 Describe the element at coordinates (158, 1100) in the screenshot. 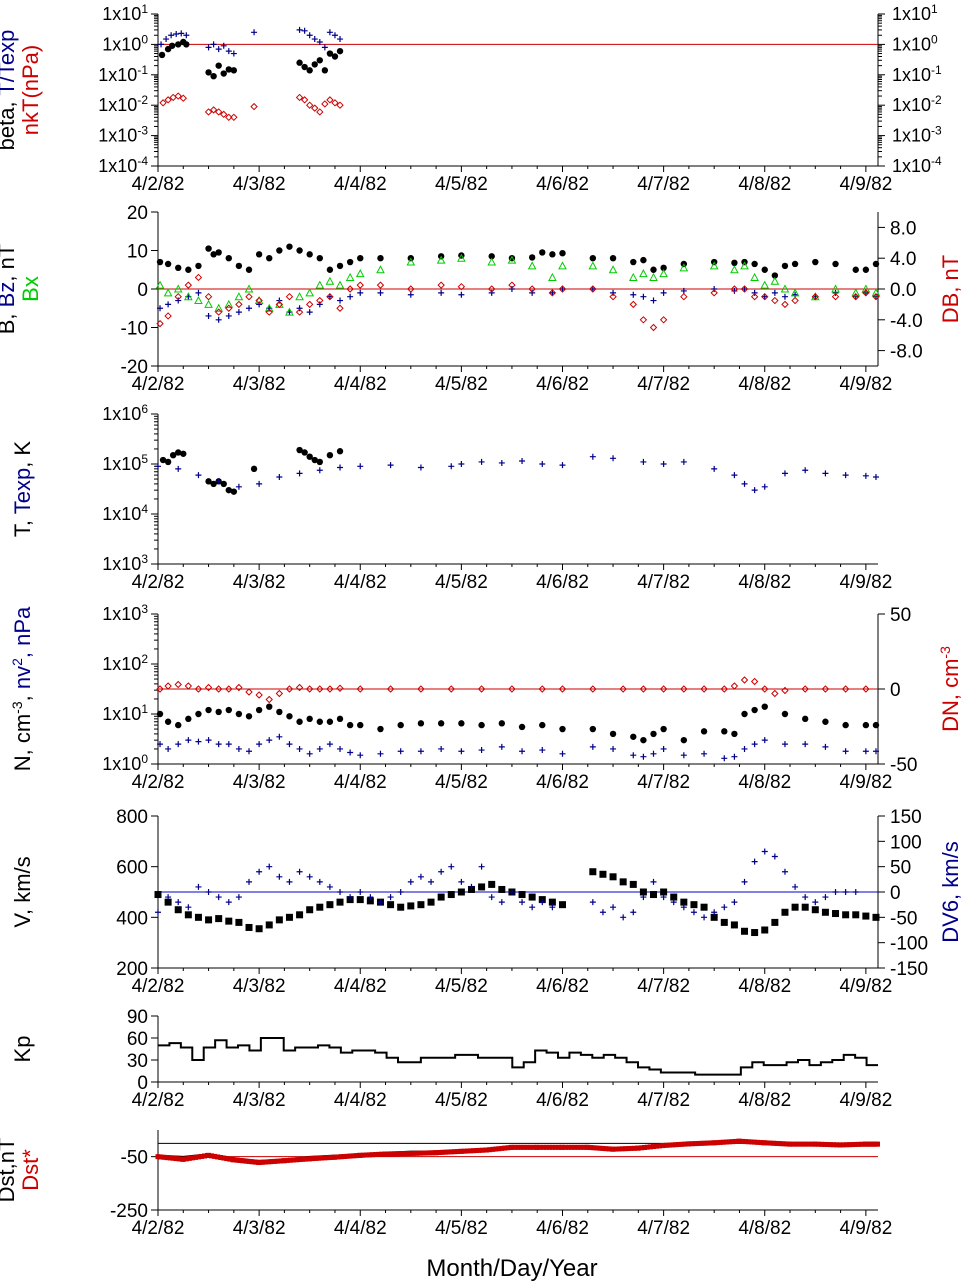

I see `x-tick-label: 4/2/82` at that location.